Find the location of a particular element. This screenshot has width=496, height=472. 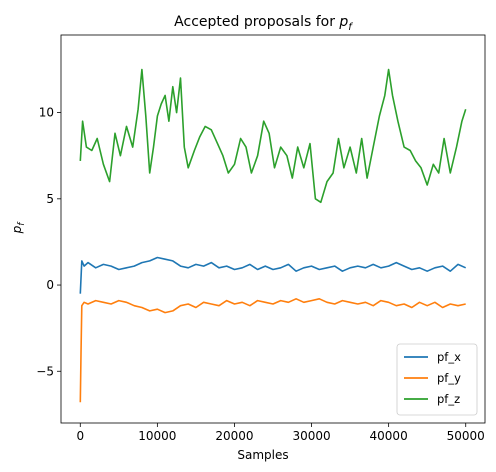

x-tick-label: 10000 is located at coordinates (157, 436).